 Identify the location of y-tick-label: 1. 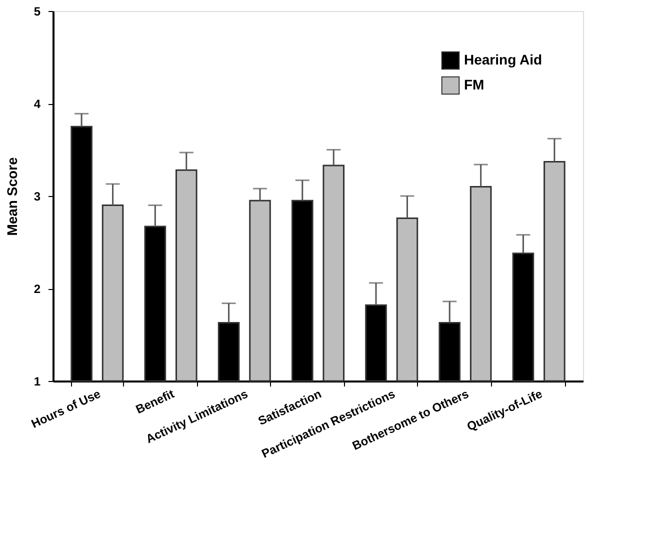
(37, 381).